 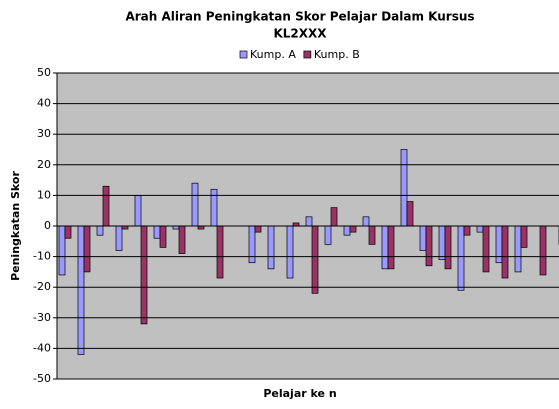 What do you see at coordinates (273, 54) in the screenshot?
I see `legend-label: Kump. A` at bounding box center [273, 54].